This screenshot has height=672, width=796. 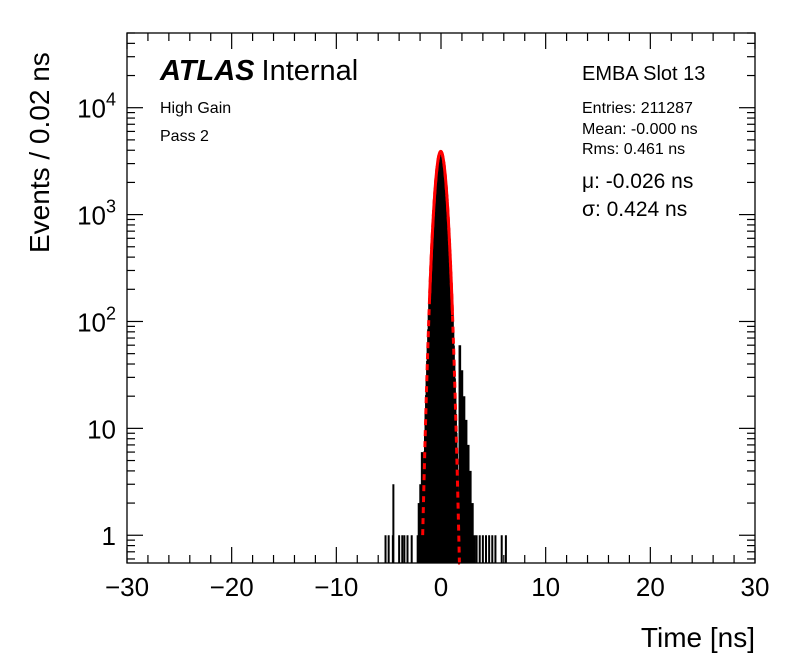 What do you see at coordinates (258, 71) in the screenshot?
I see `atlas-label: ATLAS Internal` at bounding box center [258, 71].